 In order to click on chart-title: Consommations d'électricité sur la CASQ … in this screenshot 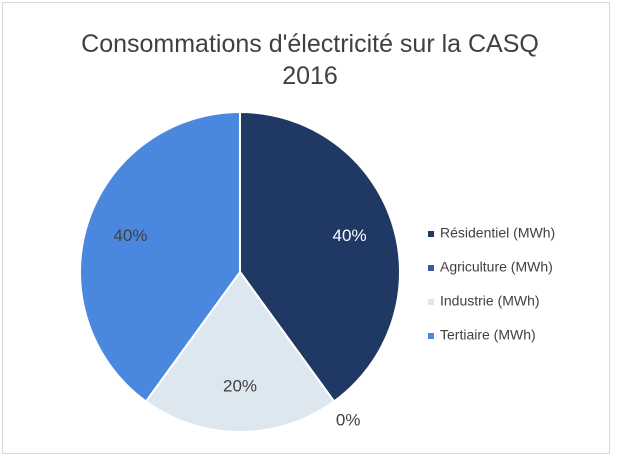, I will do `click(310, 60)`.